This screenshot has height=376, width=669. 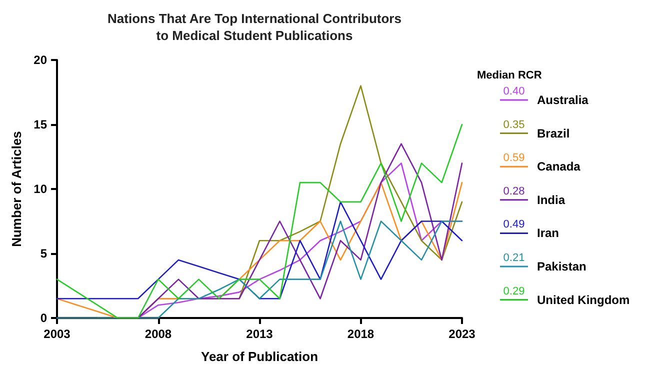 I want to click on y-axis-title: Number of Articles, so click(x=16, y=189).